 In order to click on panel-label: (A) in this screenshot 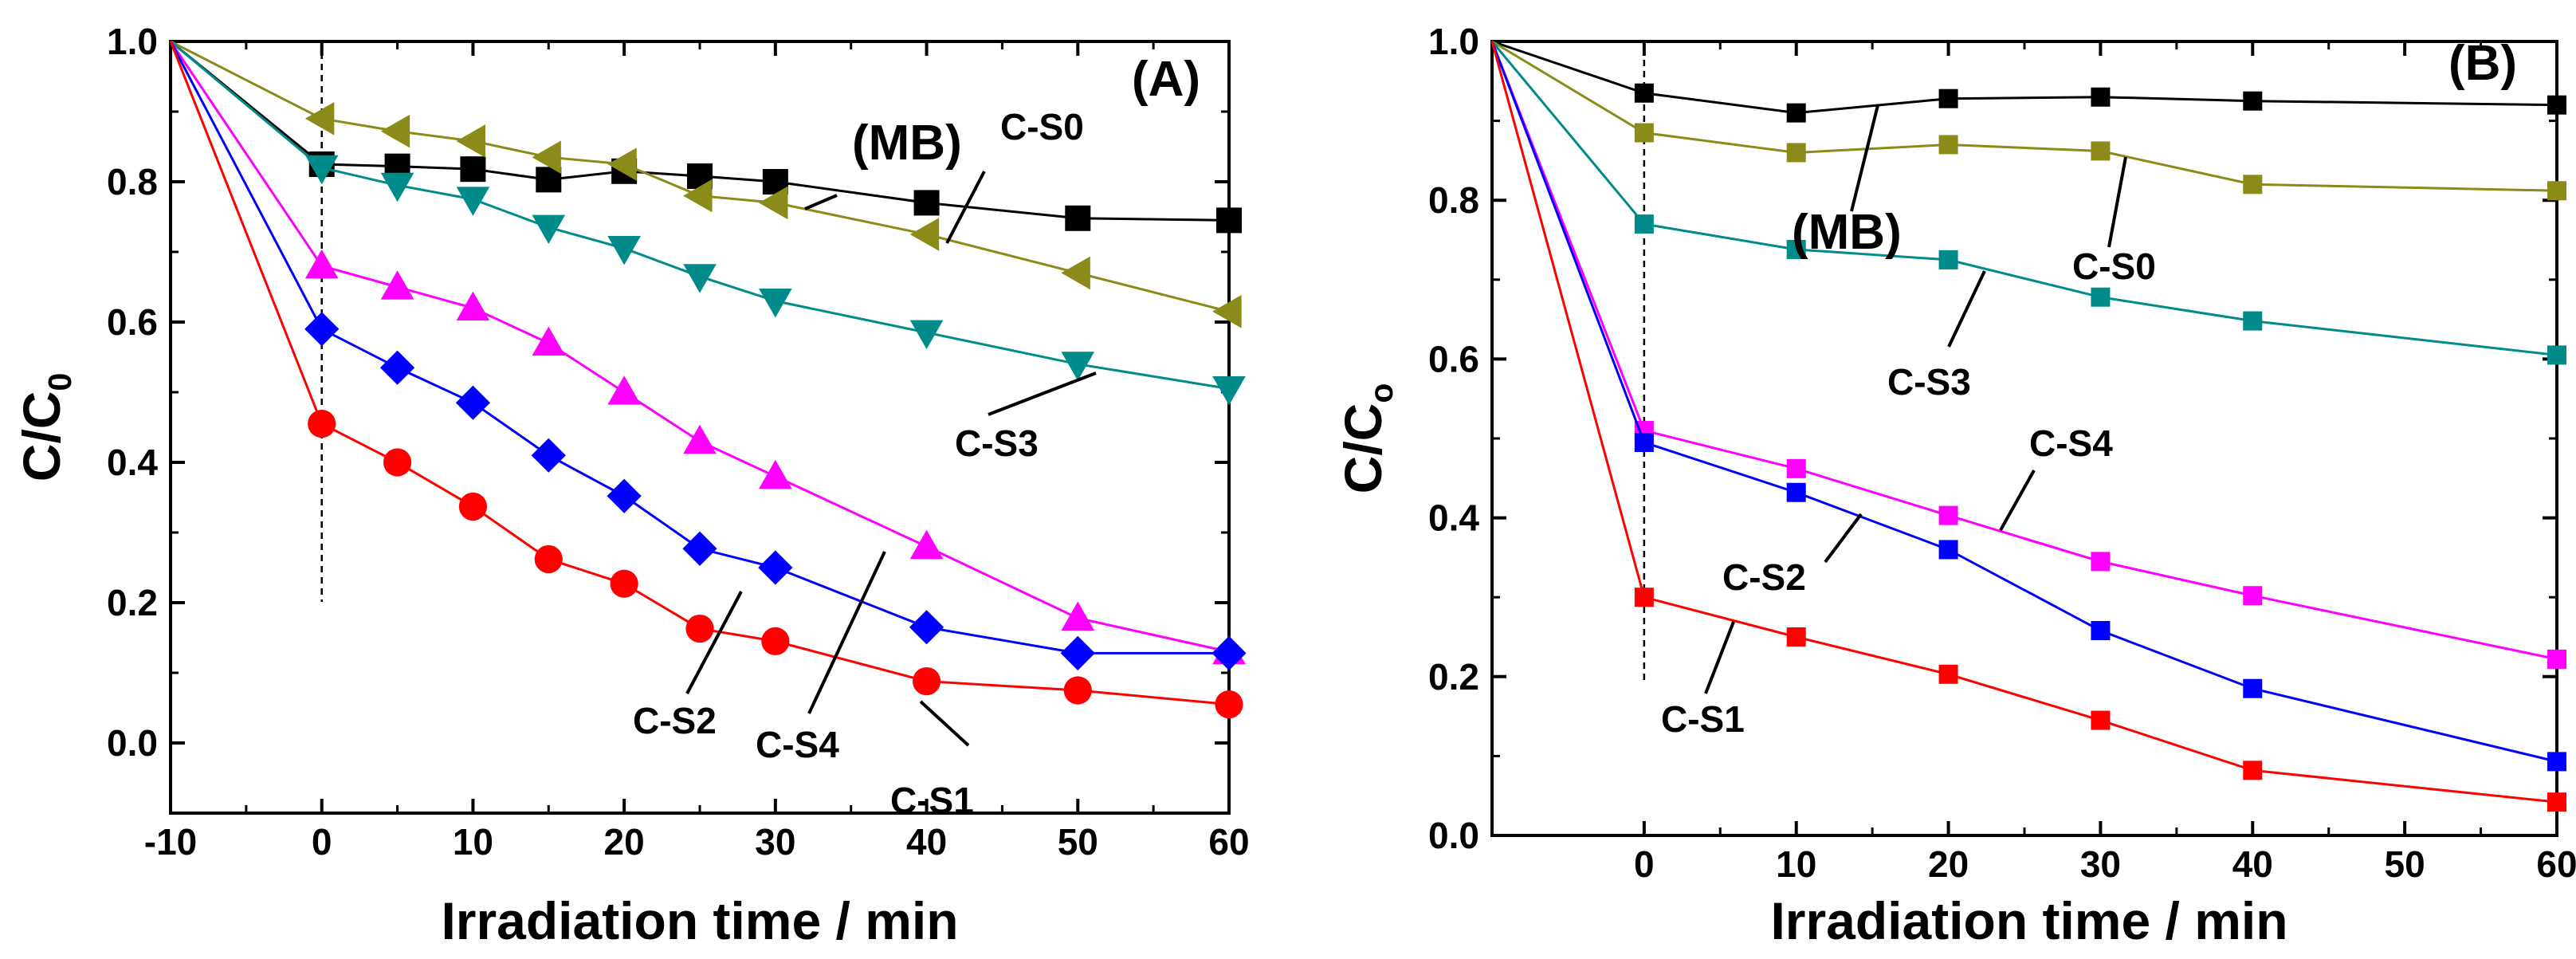, I will do `click(1166, 79)`.